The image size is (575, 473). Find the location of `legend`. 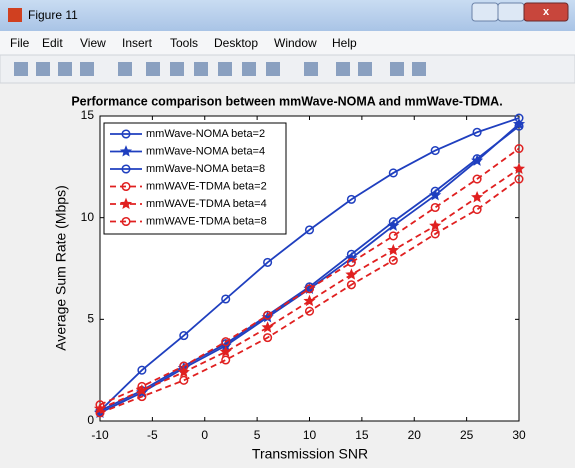

legend is located at coordinates (195, 178).